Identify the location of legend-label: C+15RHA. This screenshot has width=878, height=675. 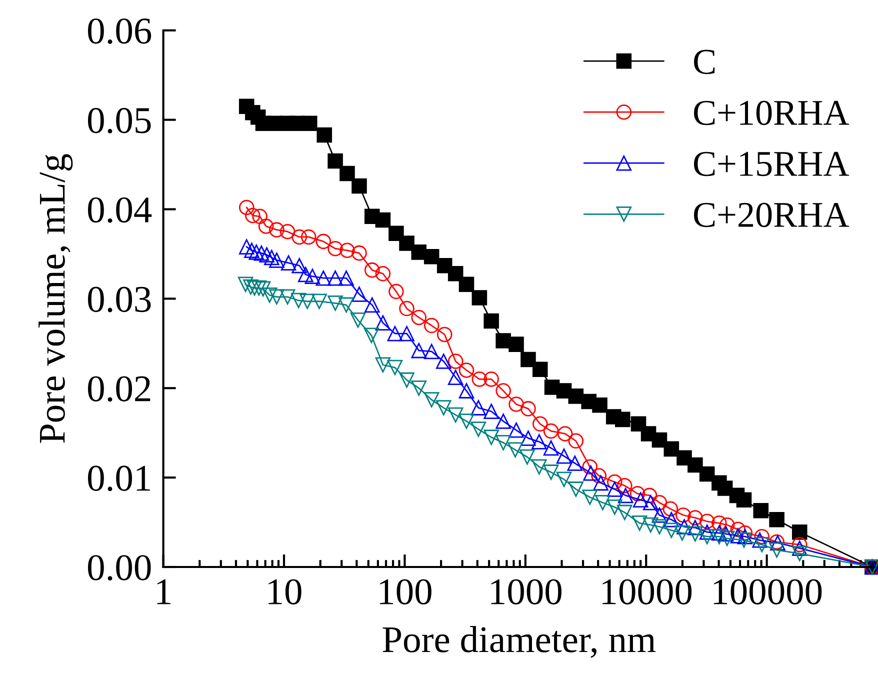
(772, 164).